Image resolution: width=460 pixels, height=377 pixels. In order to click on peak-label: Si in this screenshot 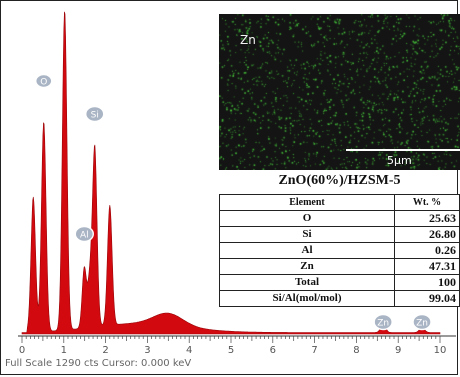, I will do `click(95, 114)`.